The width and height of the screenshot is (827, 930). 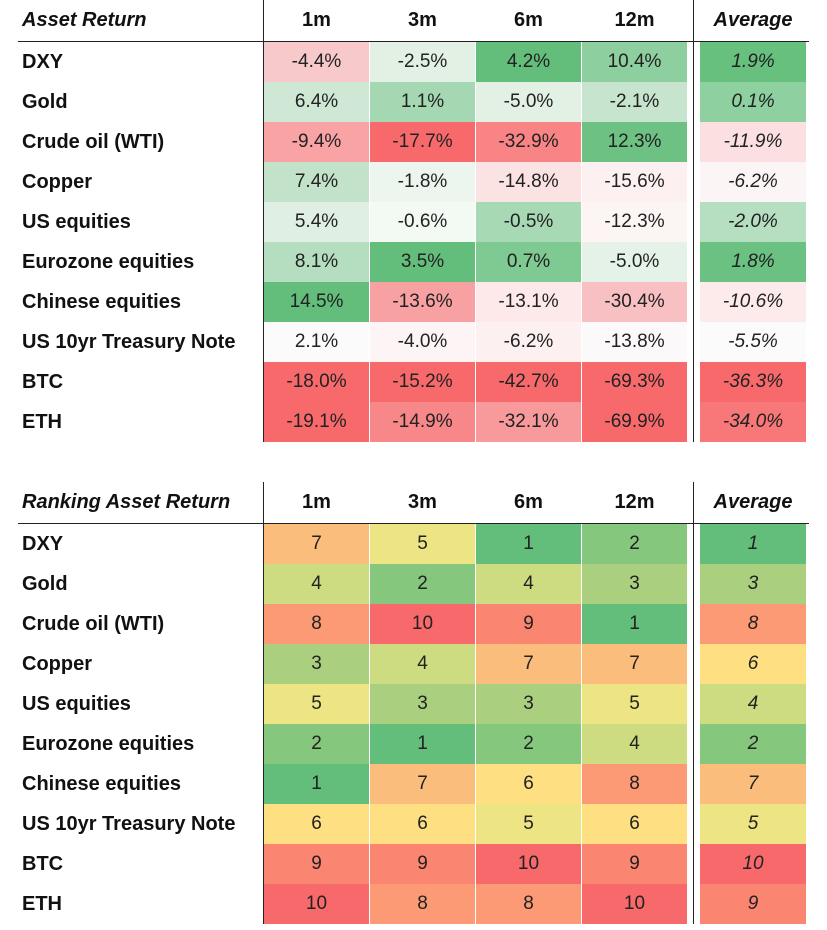 What do you see at coordinates (528, 20) in the screenshot?
I see `column-header-6m: 6m` at bounding box center [528, 20].